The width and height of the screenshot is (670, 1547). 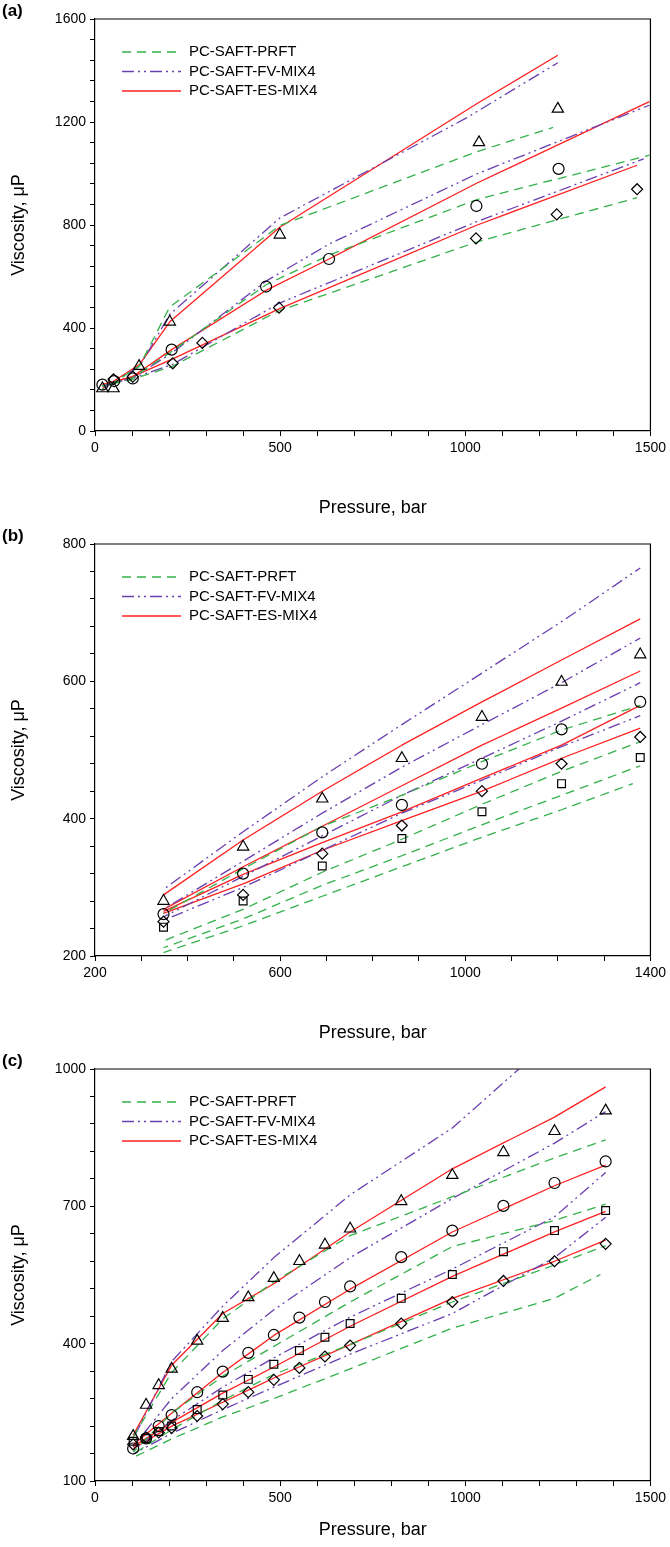 I want to click on y-tick-label: 1600, so click(x=70, y=17).